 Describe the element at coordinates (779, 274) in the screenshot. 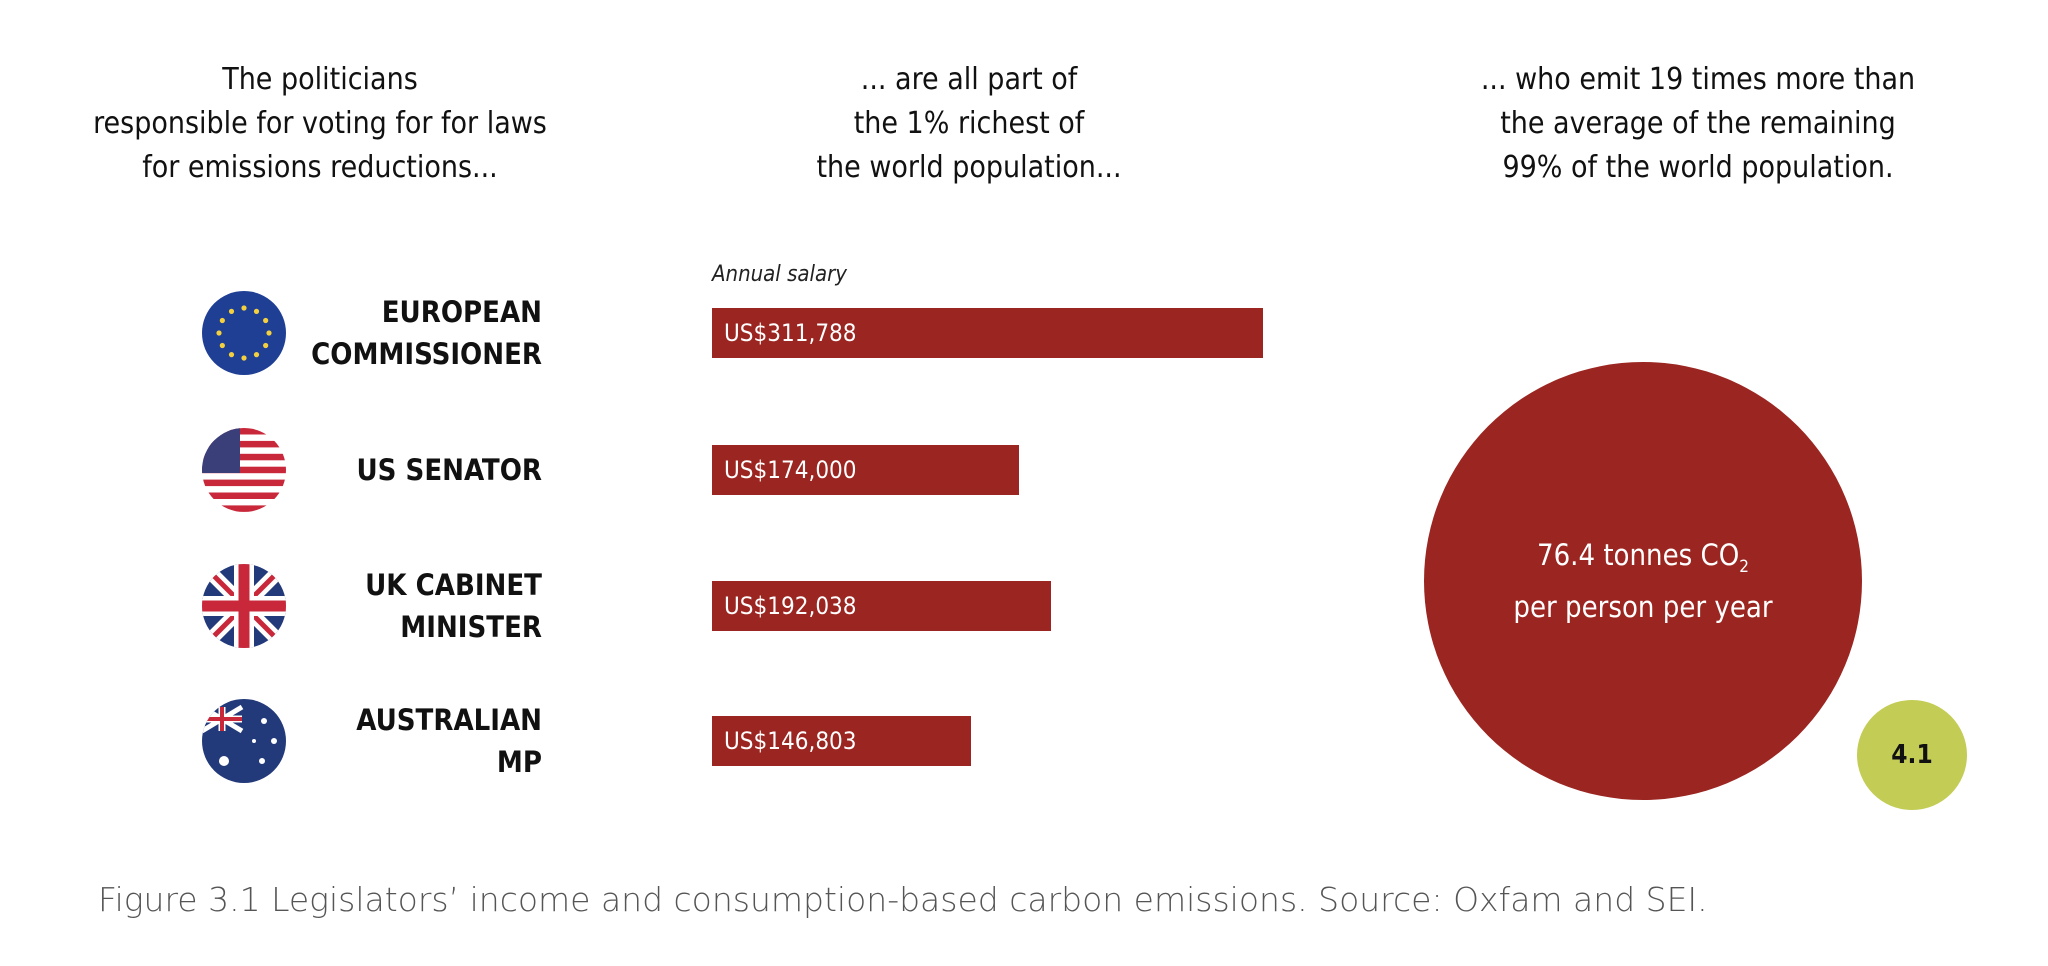

I see `annual-salary-label: Annual salary` at that location.